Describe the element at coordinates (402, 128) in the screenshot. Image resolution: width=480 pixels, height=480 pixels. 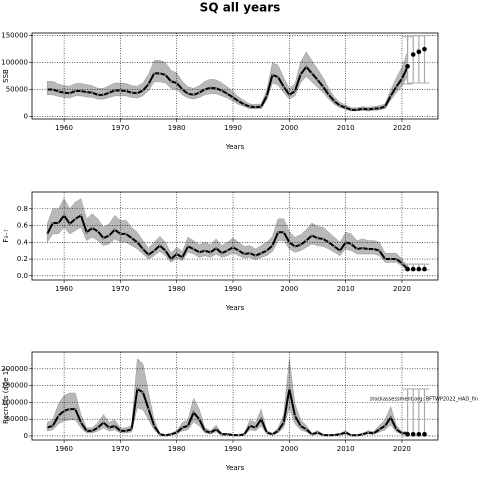
I see `x-tick-label: 2020` at that location.